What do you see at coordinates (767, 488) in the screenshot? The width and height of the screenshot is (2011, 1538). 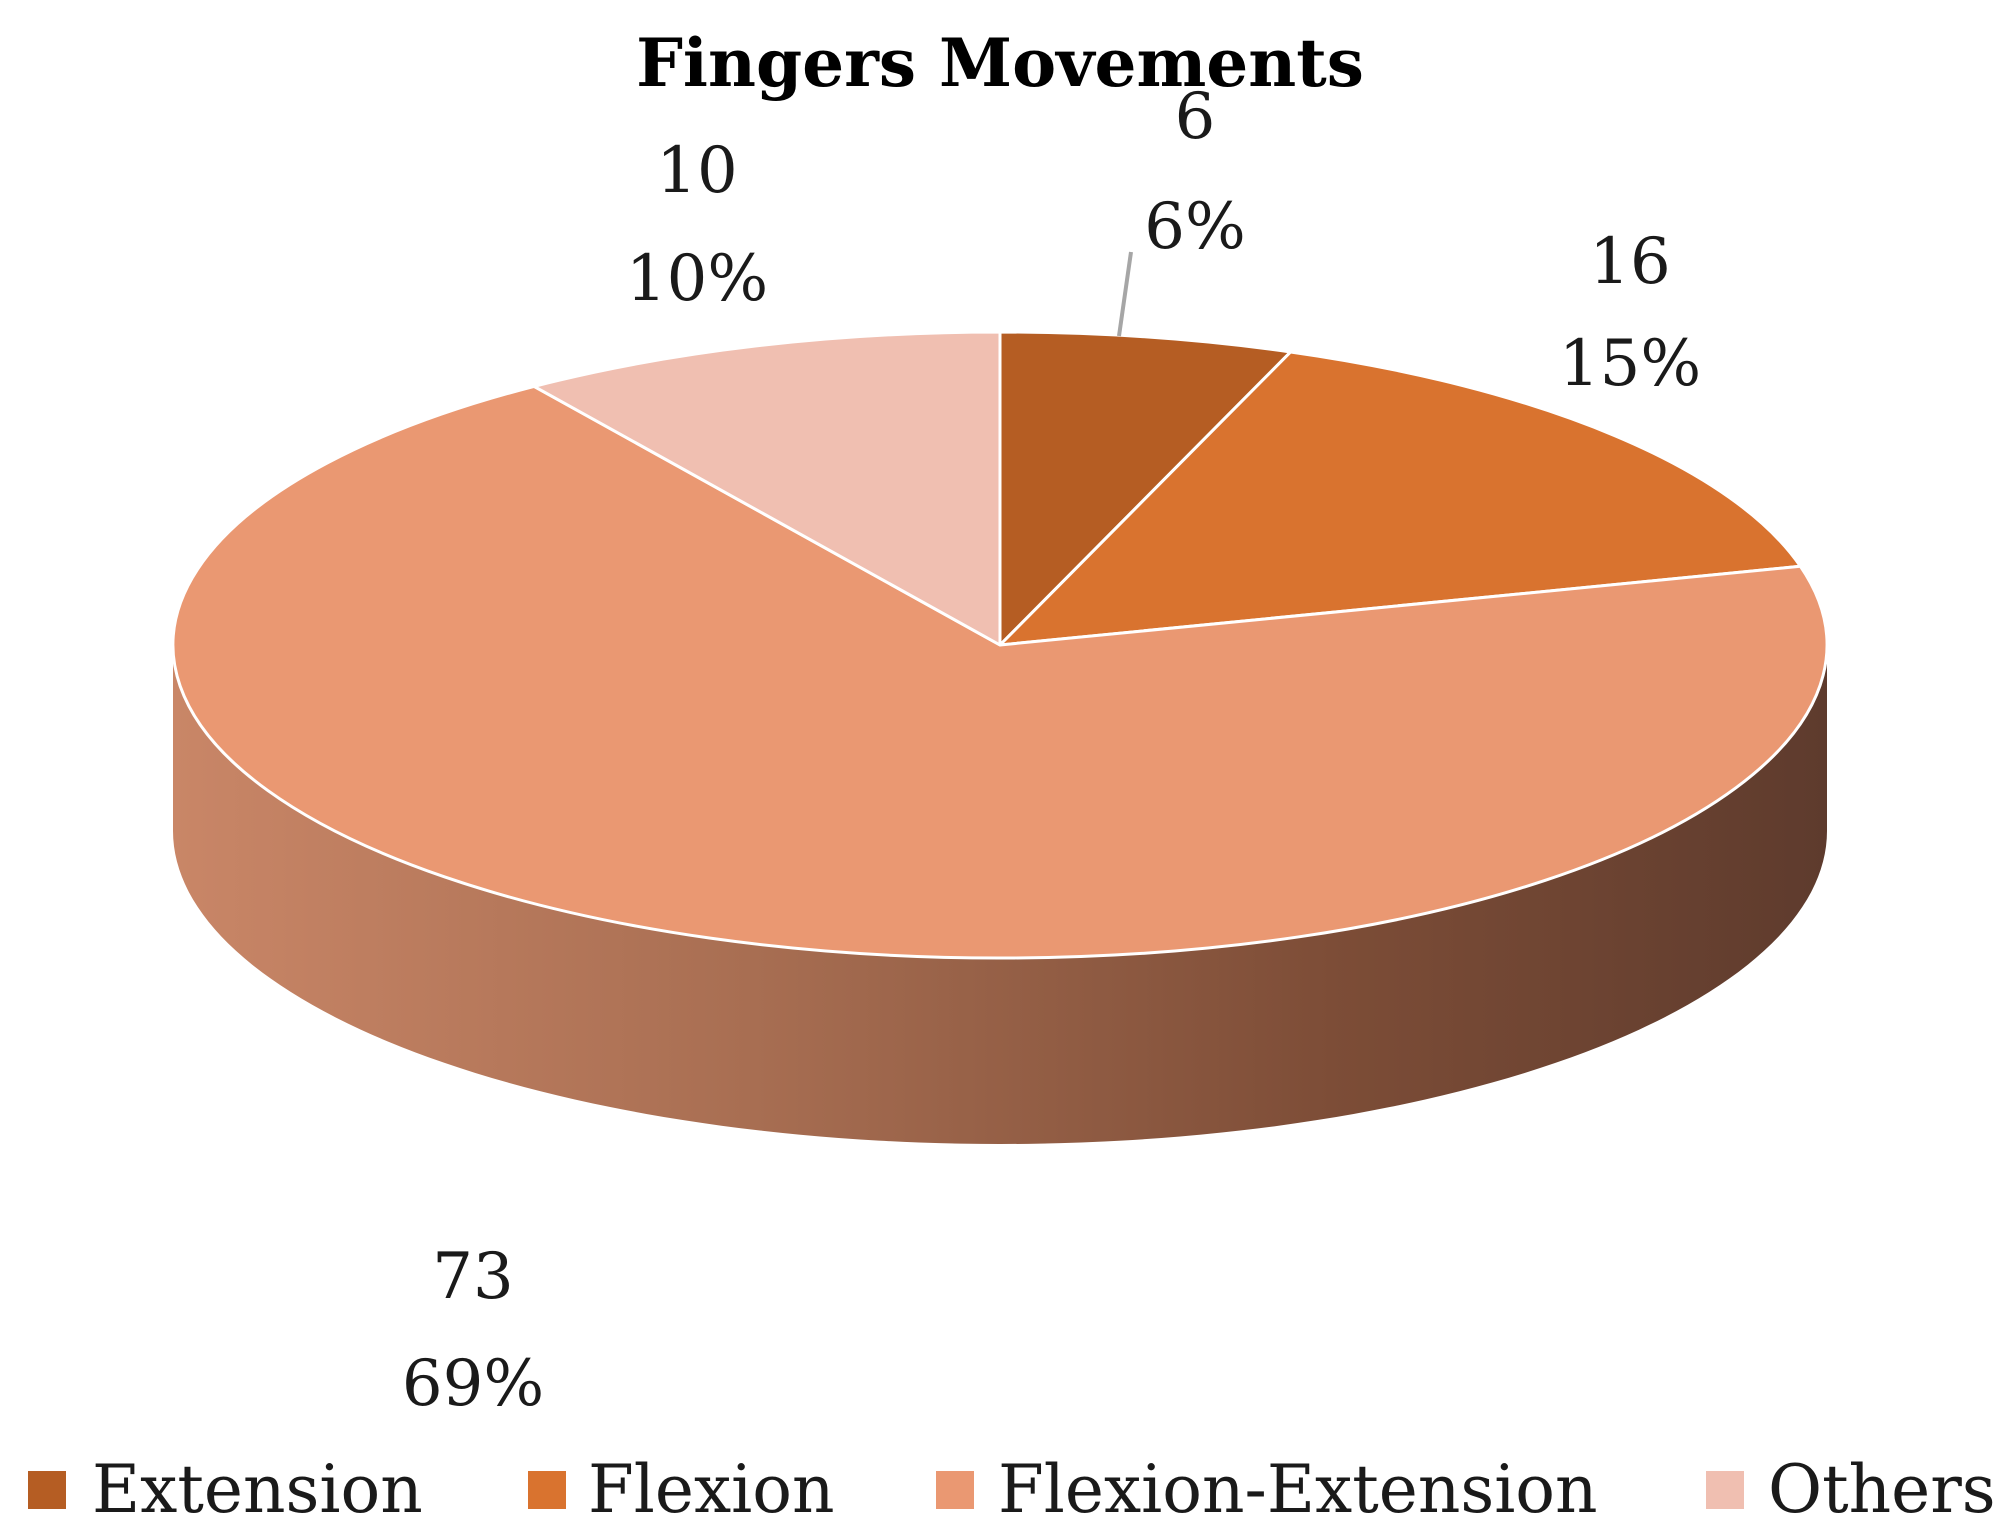 I see `pie-slice-others` at bounding box center [767, 488].